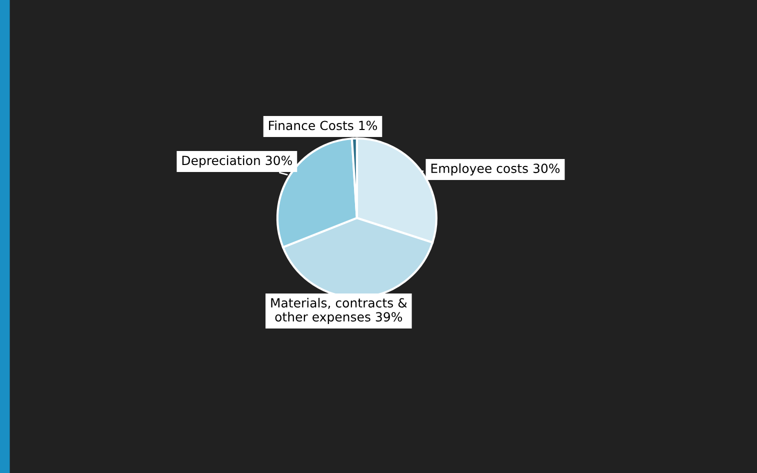 This screenshot has width=757, height=473. I want to click on slice-label: Depreciation 30%, so click(237, 161).